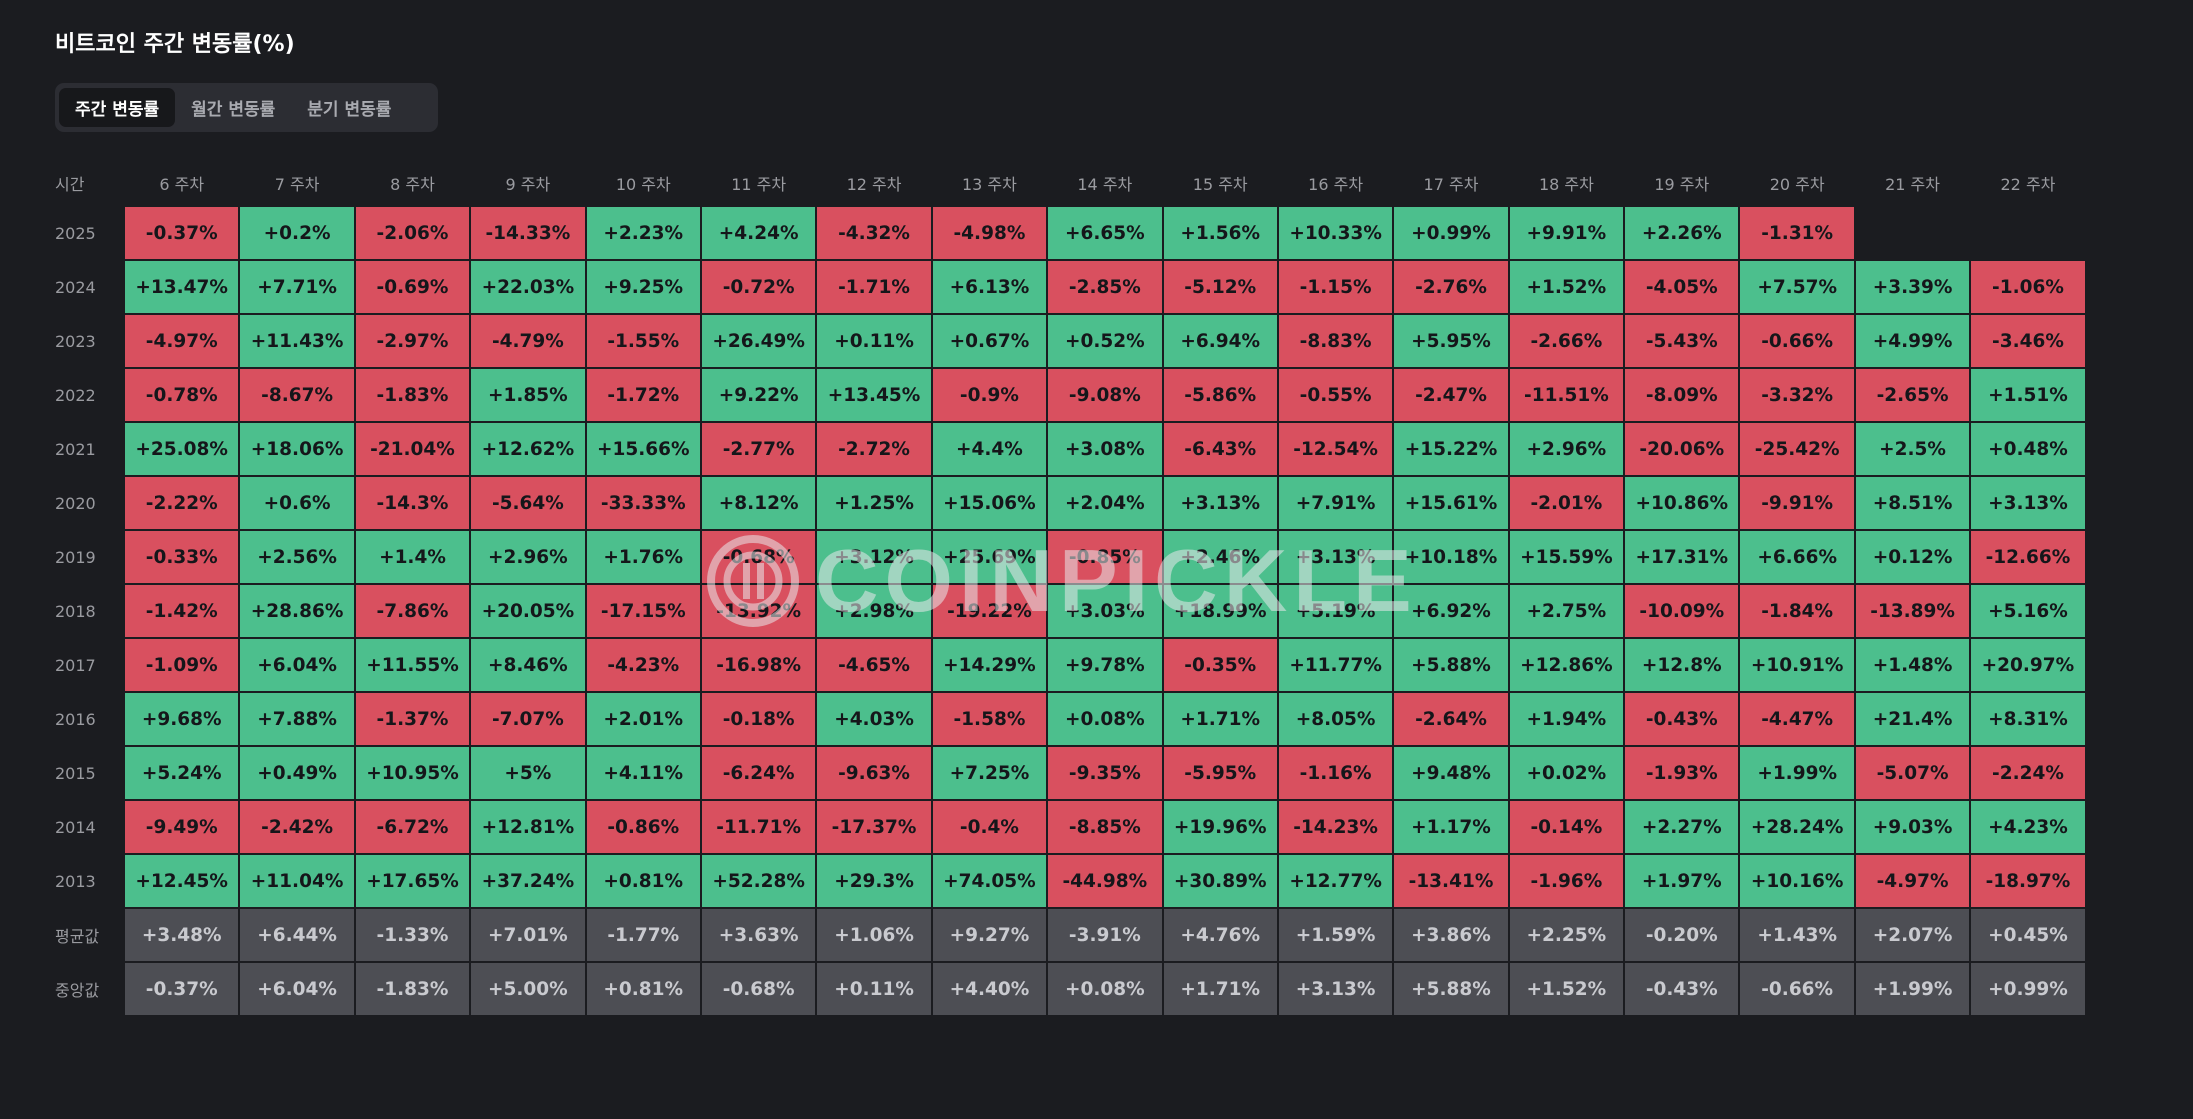 The width and height of the screenshot is (2193, 1119). I want to click on return-cell: -1.16%, so click(1335, 773).